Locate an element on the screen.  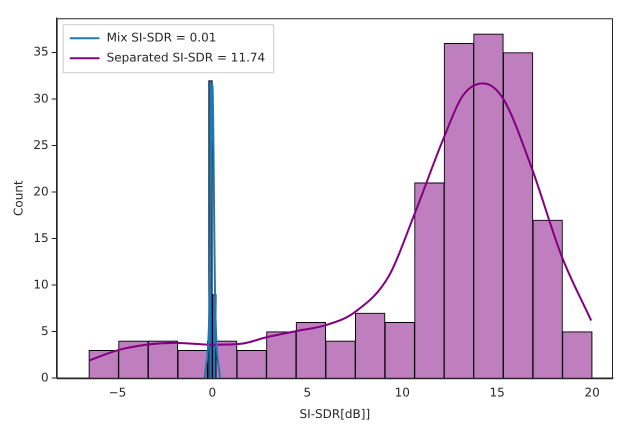
x-axis-title: SI-SDR[dB]] is located at coordinates (335, 413).